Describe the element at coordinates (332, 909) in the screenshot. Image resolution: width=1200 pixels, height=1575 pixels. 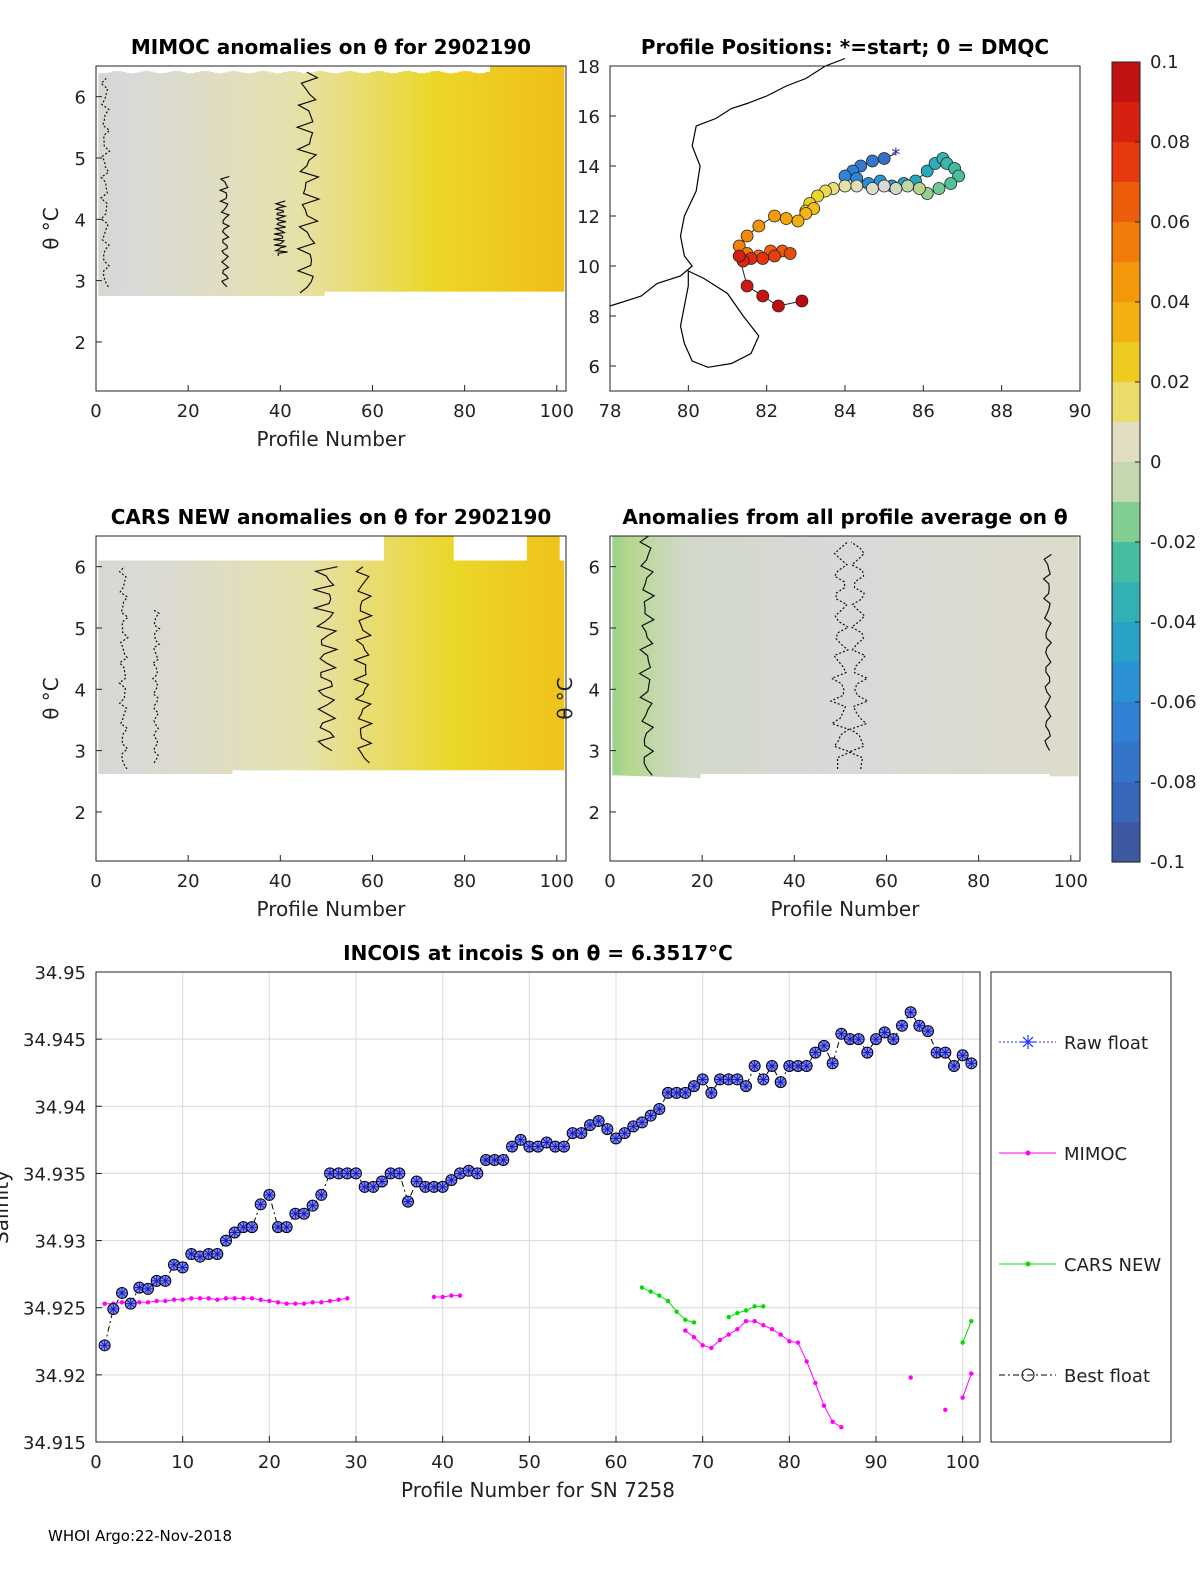
I see `cars-anomaly-panel-xlabel: Profile Number` at that location.